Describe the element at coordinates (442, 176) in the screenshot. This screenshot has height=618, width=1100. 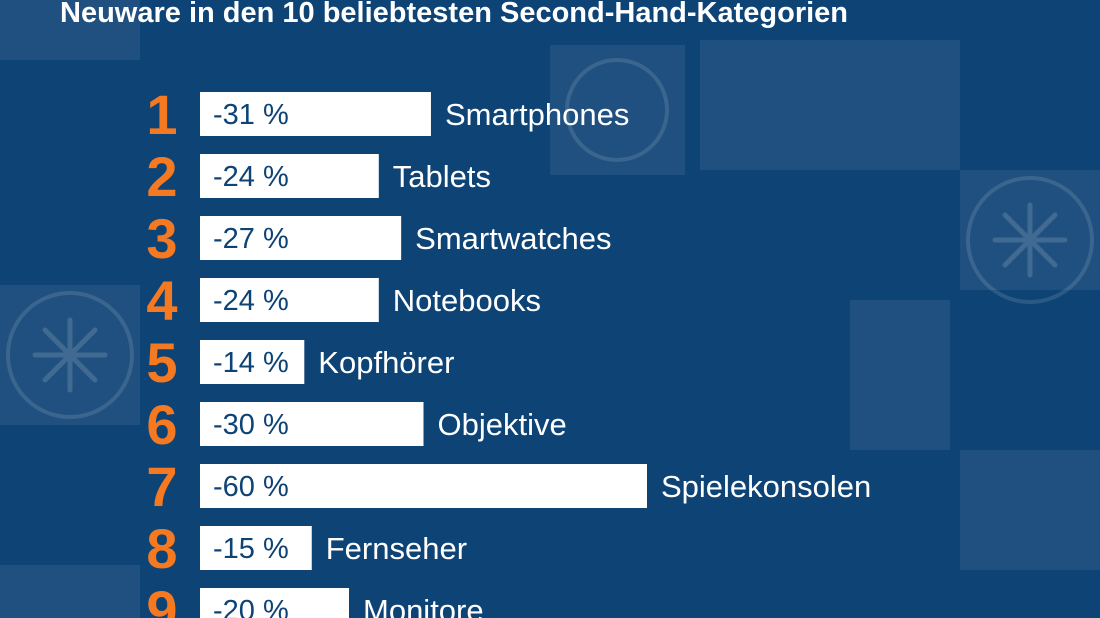
I see `category-label: Tablets` at that location.